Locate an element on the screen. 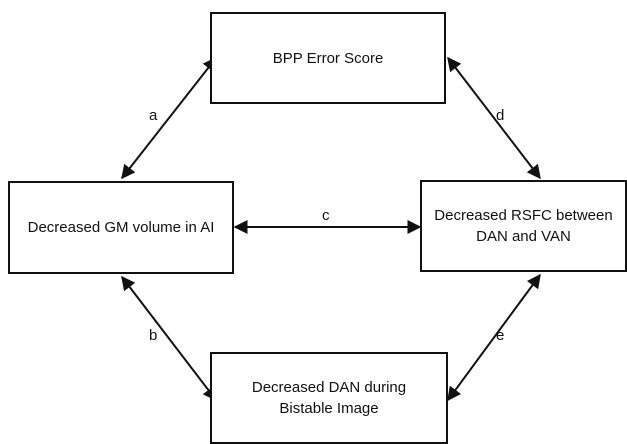  node-decreased-rsfc-label: Decreased RSFC between DAN and VAN is located at coordinates (523, 226).